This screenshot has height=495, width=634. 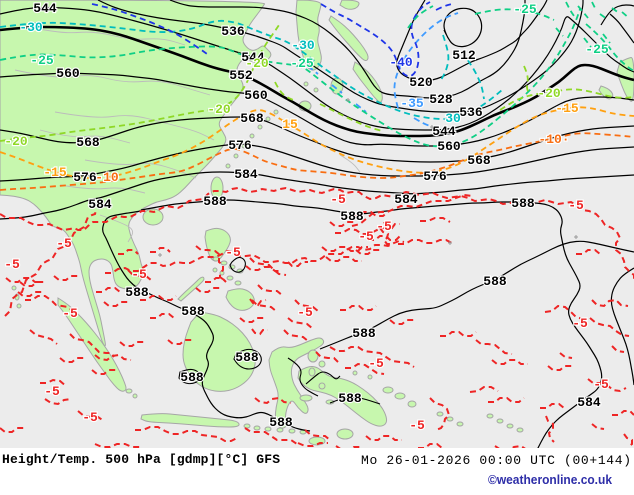 I want to click on svg-text: -40, so click(x=401, y=62).